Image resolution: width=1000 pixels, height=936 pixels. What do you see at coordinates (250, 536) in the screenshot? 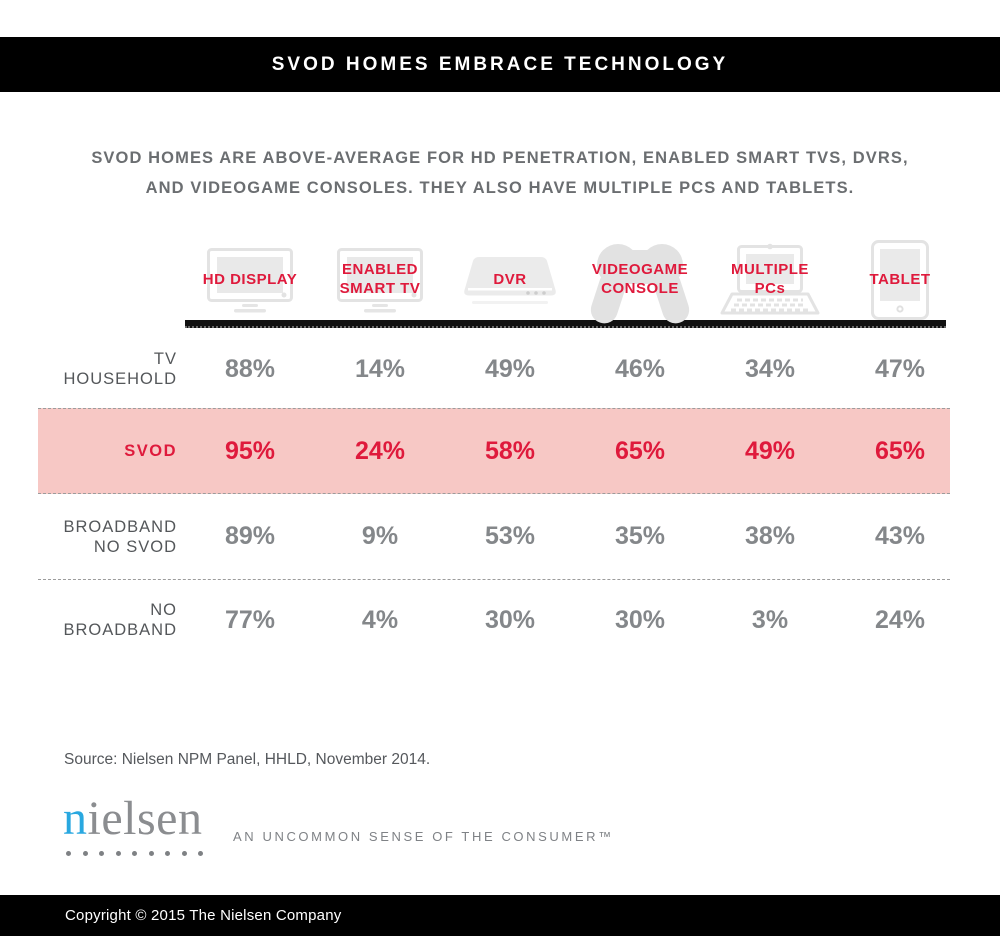
I see `value-cell: 89%` at bounding box center [250, 536].